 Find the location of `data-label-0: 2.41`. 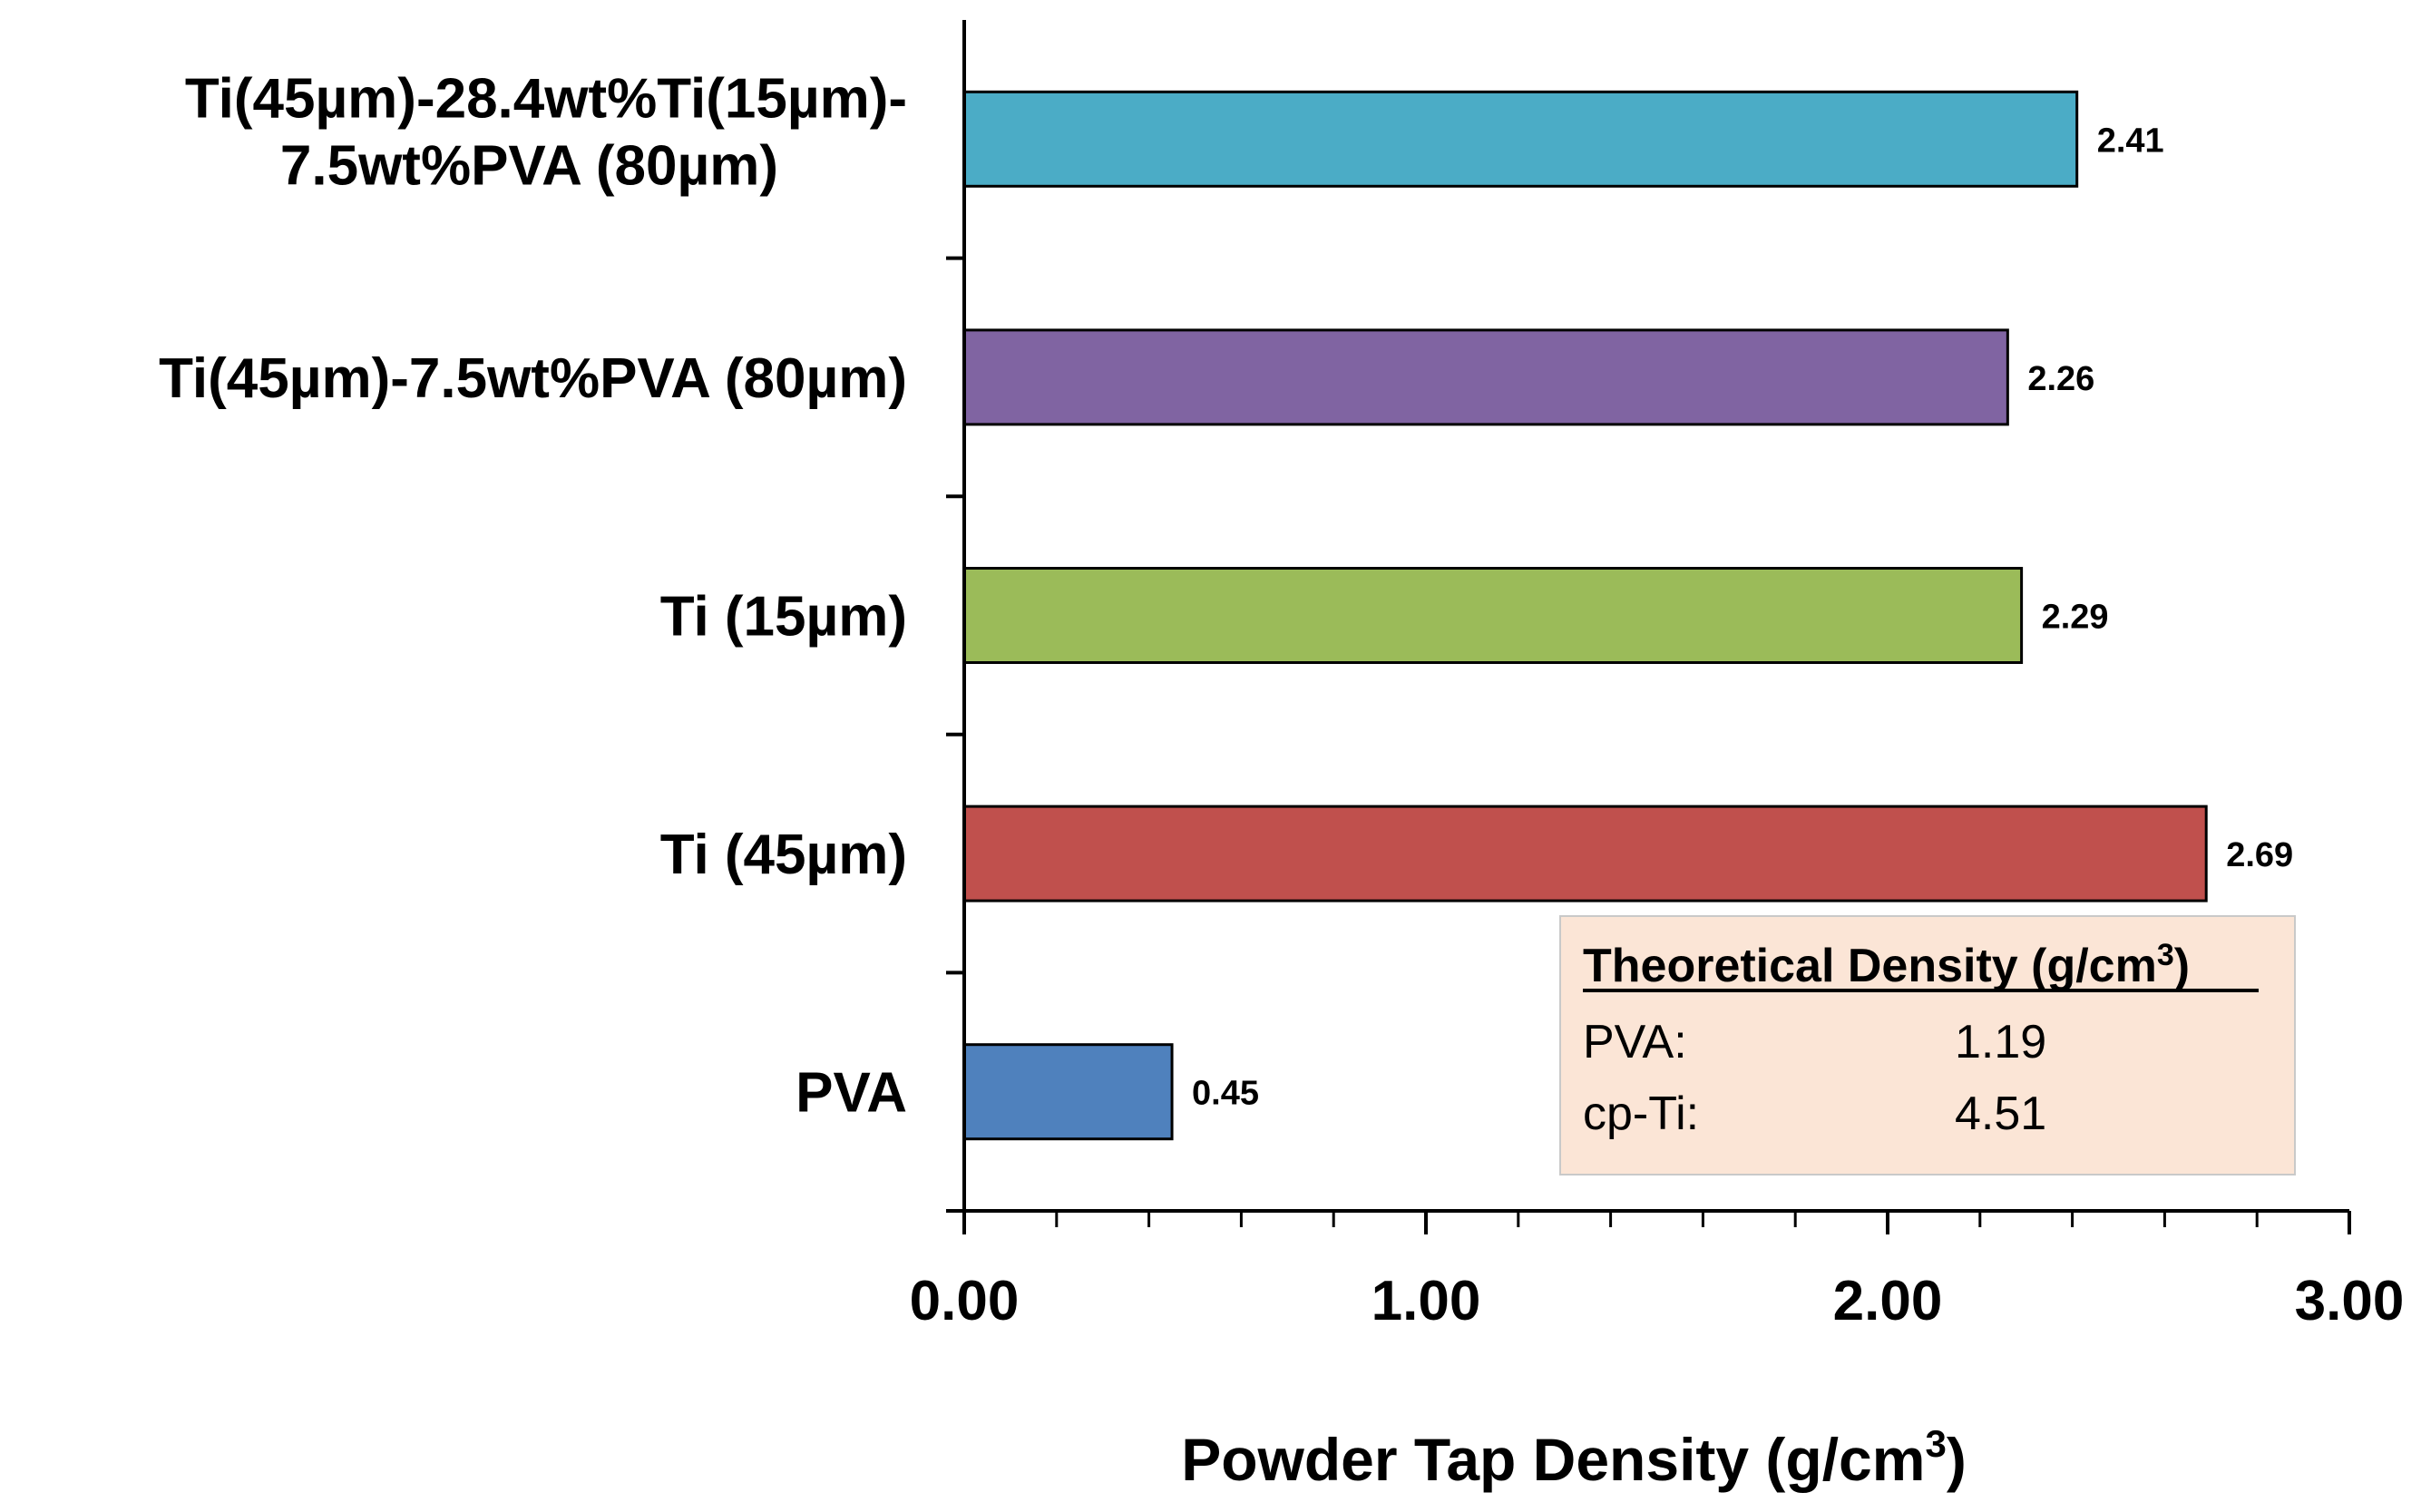

data-label-0: 2.41 is located at coordinates (2130, 141).